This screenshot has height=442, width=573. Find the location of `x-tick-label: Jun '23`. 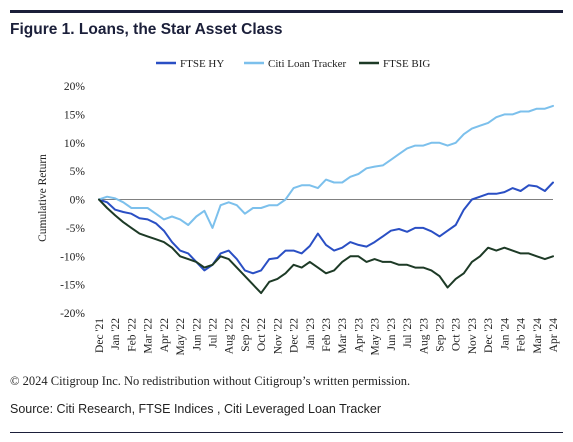

x-tick-label: Jun '23 is located at coordinates (392, 334).